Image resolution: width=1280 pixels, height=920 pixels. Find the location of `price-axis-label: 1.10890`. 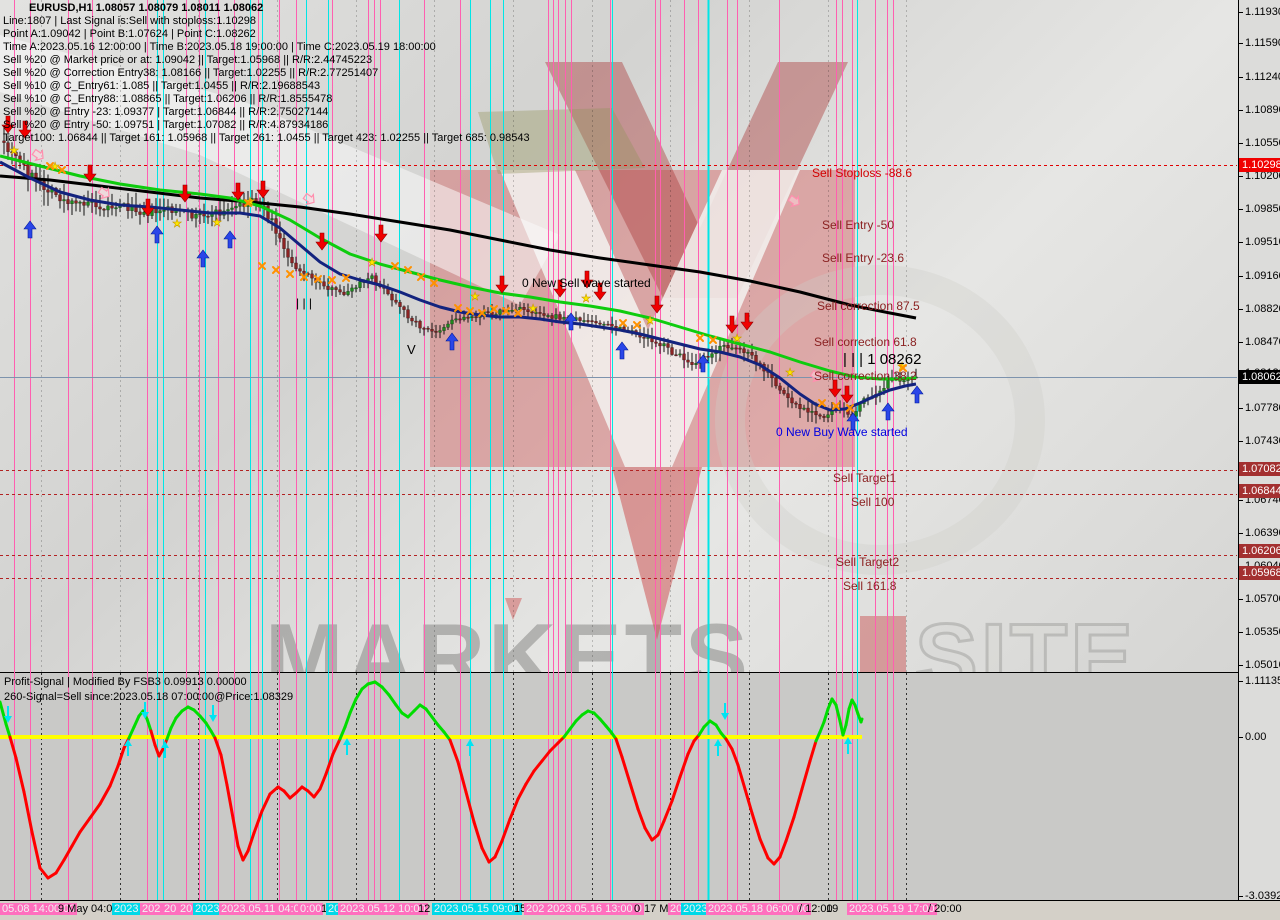

price-axis-label: 1.10890 is located at coordinates (1262, 110).